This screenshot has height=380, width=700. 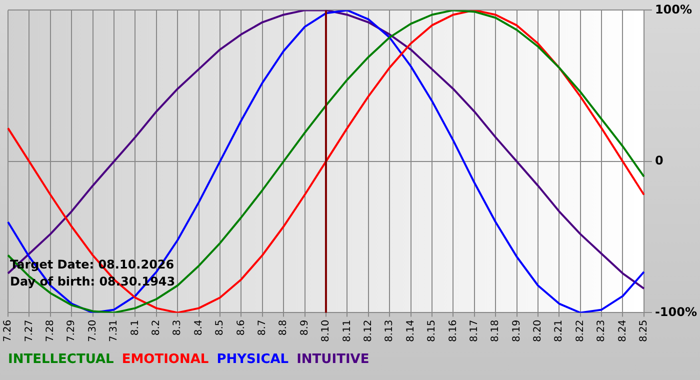 I want to click on text: INTUITIVE, so click(x=333, y=359).